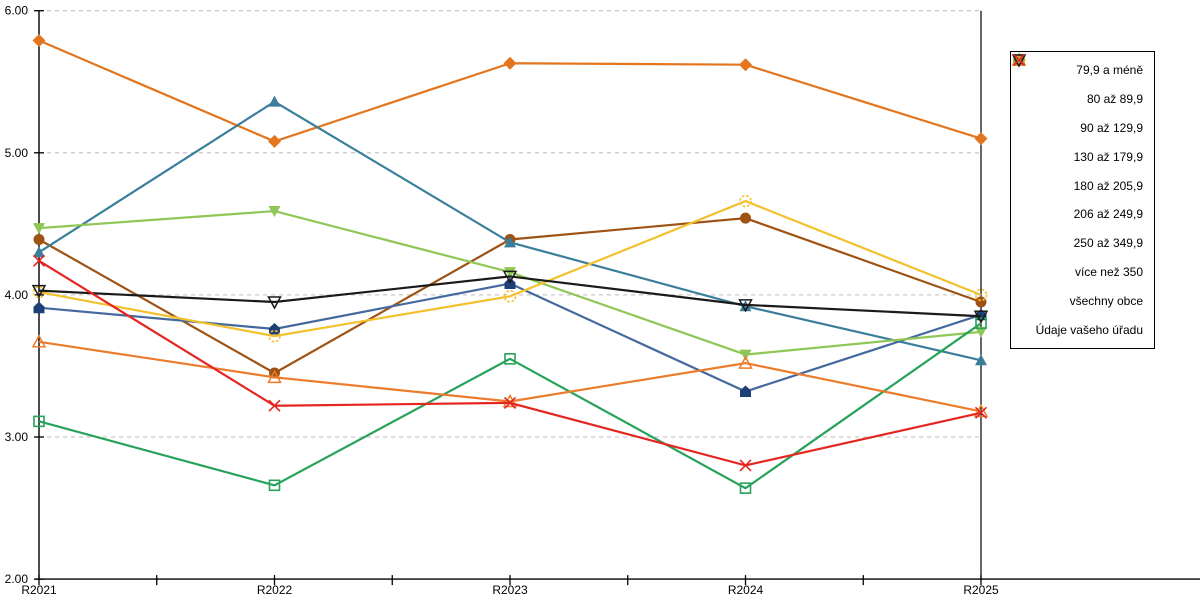  I want to click on legend-item: 250 až 349,9, so click(1080, 152).